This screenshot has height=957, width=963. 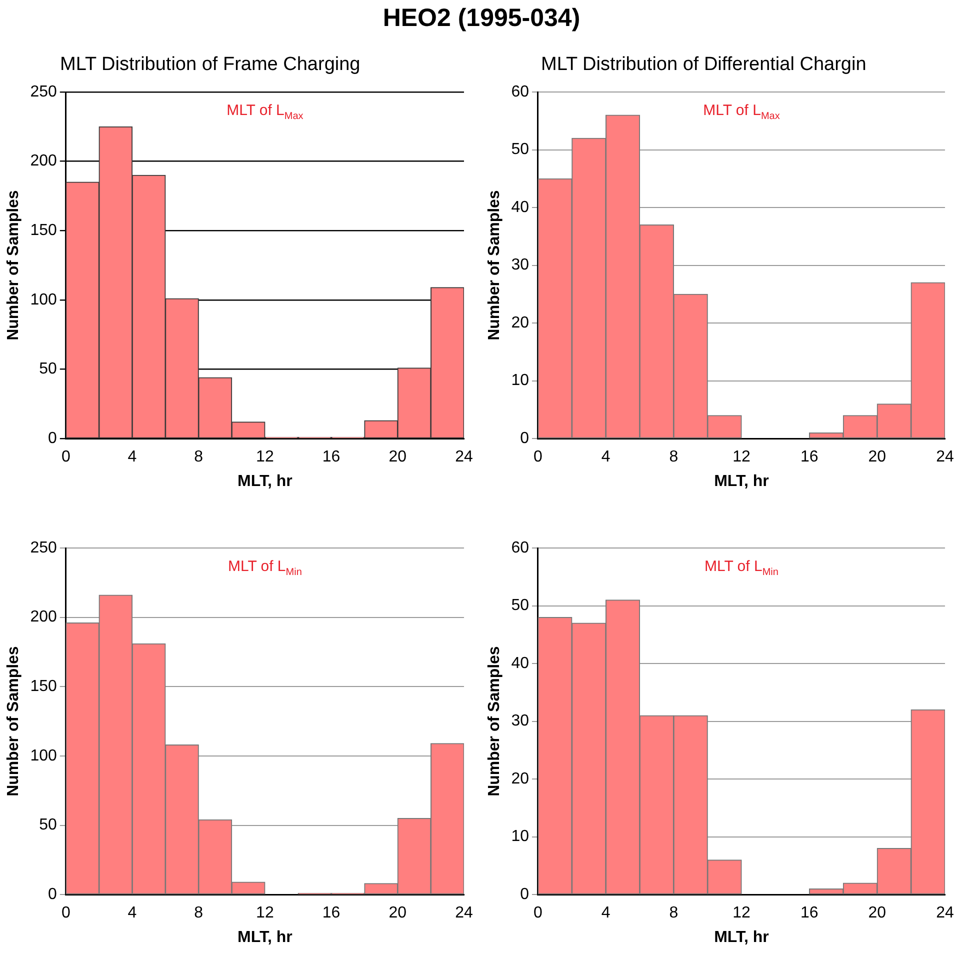 I want to click on chart-subtitle: MLT Distribution of Frame Charging, so click(x=211, y=65).